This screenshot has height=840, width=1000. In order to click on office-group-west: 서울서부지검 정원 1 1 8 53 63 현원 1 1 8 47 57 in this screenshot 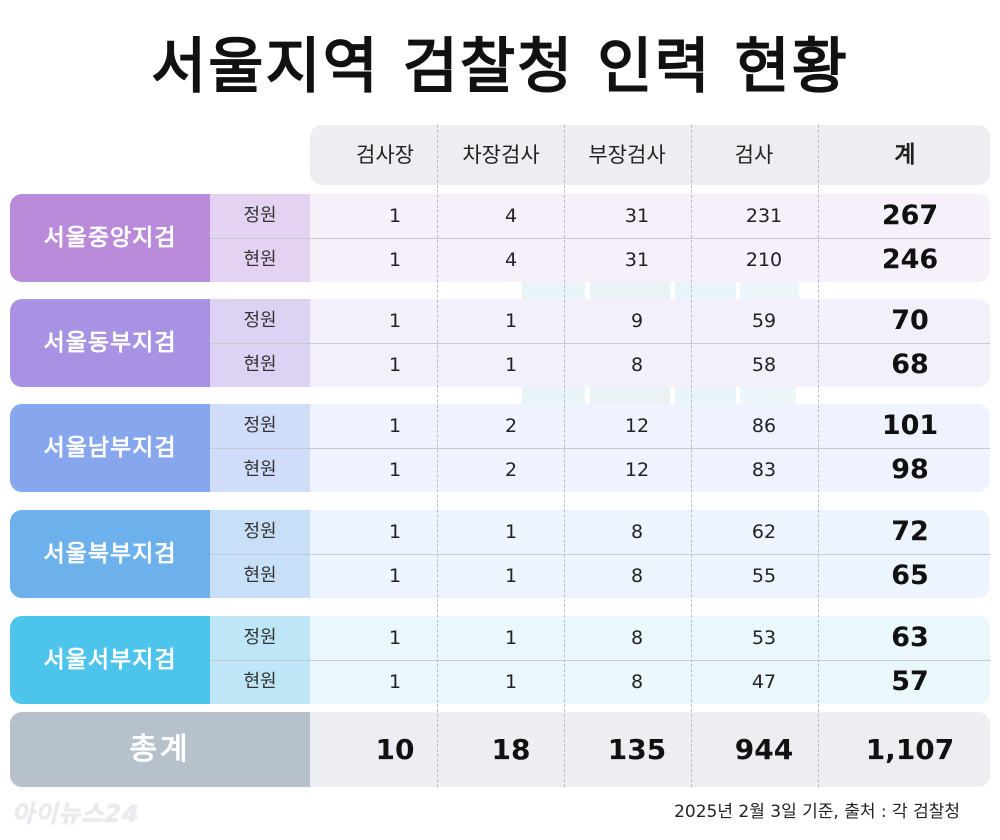, I will do `click(500, 660)`.